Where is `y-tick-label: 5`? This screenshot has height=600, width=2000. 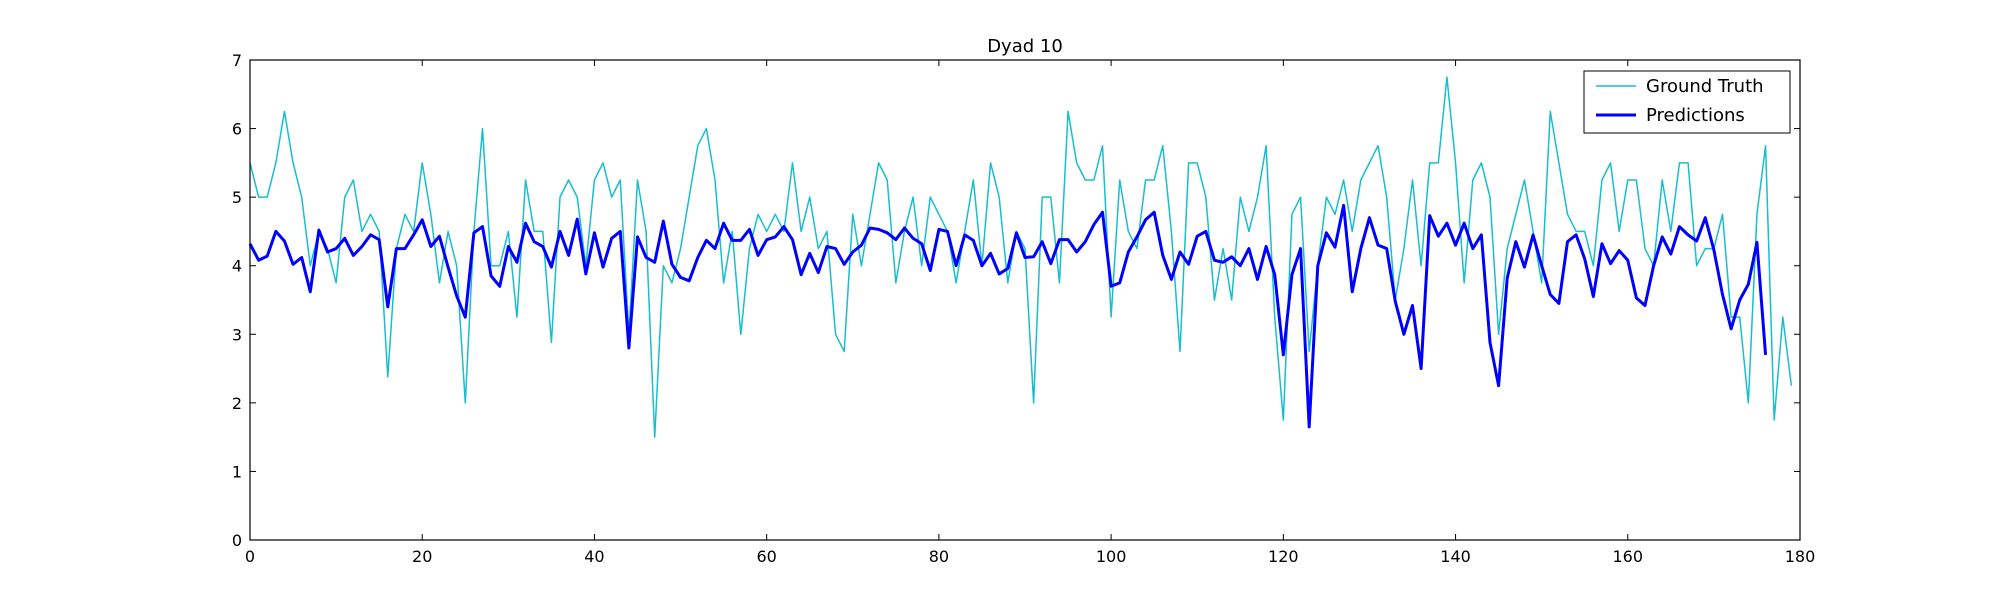
y-tick-label: 5 is located at coordinates (237, 197).